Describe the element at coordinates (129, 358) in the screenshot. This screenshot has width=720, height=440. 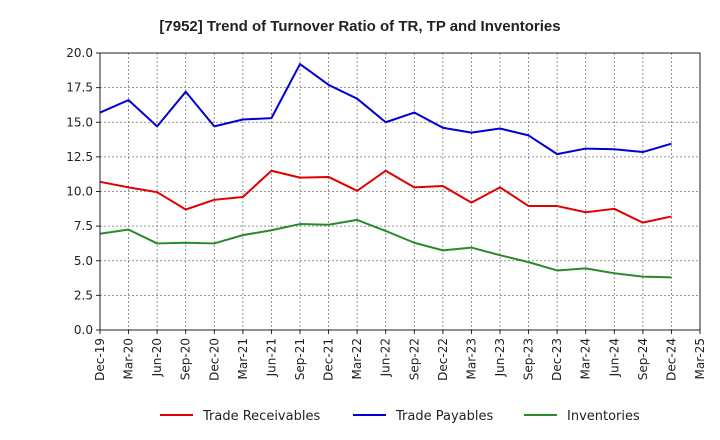
I see `x-tick-label: Mar-20` at that location.